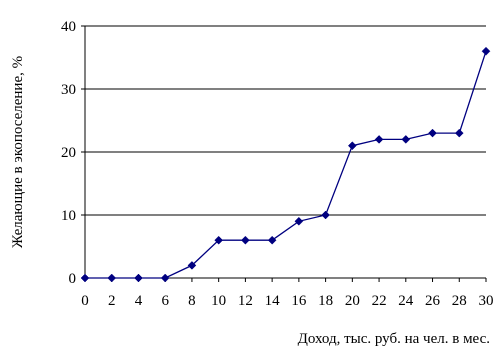 This screenshot has height=358, width=499. What do you see at coordinates (406, 301) in the screenshot?
I see `x-tick-label-24: 24` at bounding box center [406, 301].